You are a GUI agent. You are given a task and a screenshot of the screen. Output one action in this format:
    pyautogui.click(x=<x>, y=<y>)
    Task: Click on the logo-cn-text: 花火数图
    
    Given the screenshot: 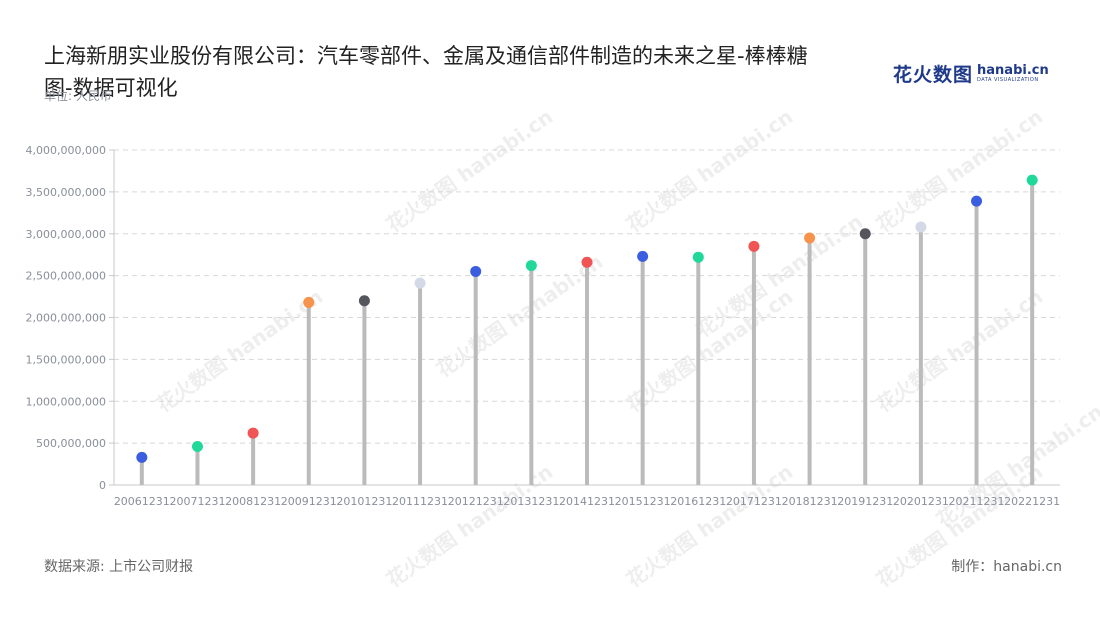 What is the action you would take?
    pyautogui.click(x=933, y=74)
    